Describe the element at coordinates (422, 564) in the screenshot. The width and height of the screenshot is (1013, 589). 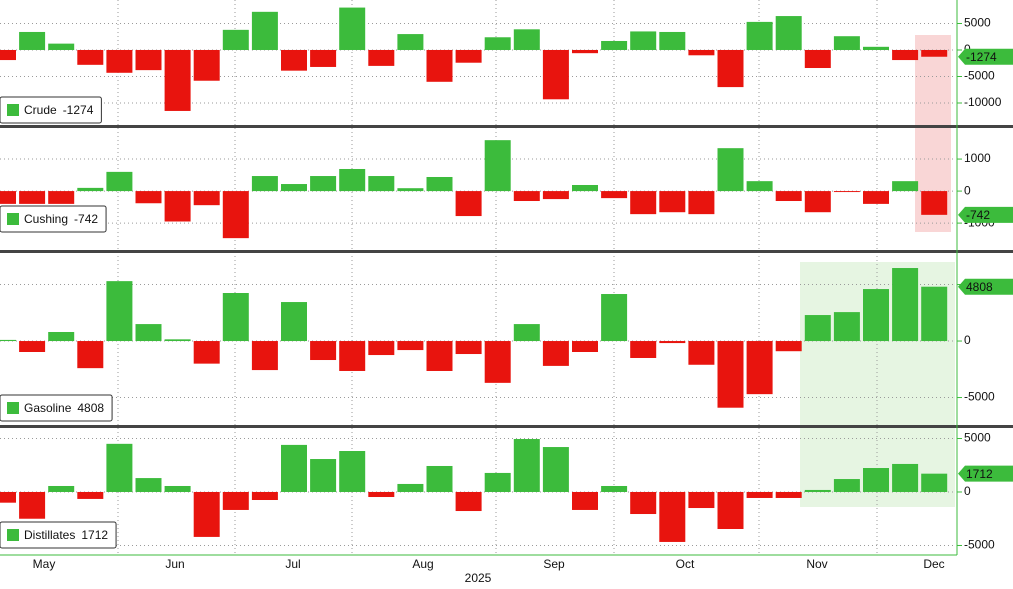
I see `x-tick-label: Aug` at that location.